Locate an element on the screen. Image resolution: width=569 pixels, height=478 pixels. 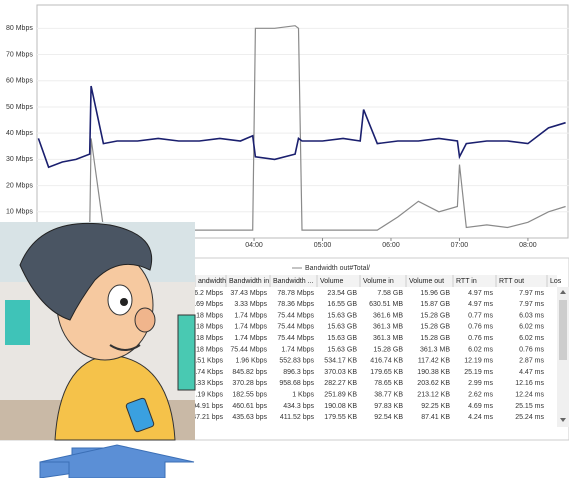
table-cell: 1.33 Kbps is located at coordinates (207, 383).